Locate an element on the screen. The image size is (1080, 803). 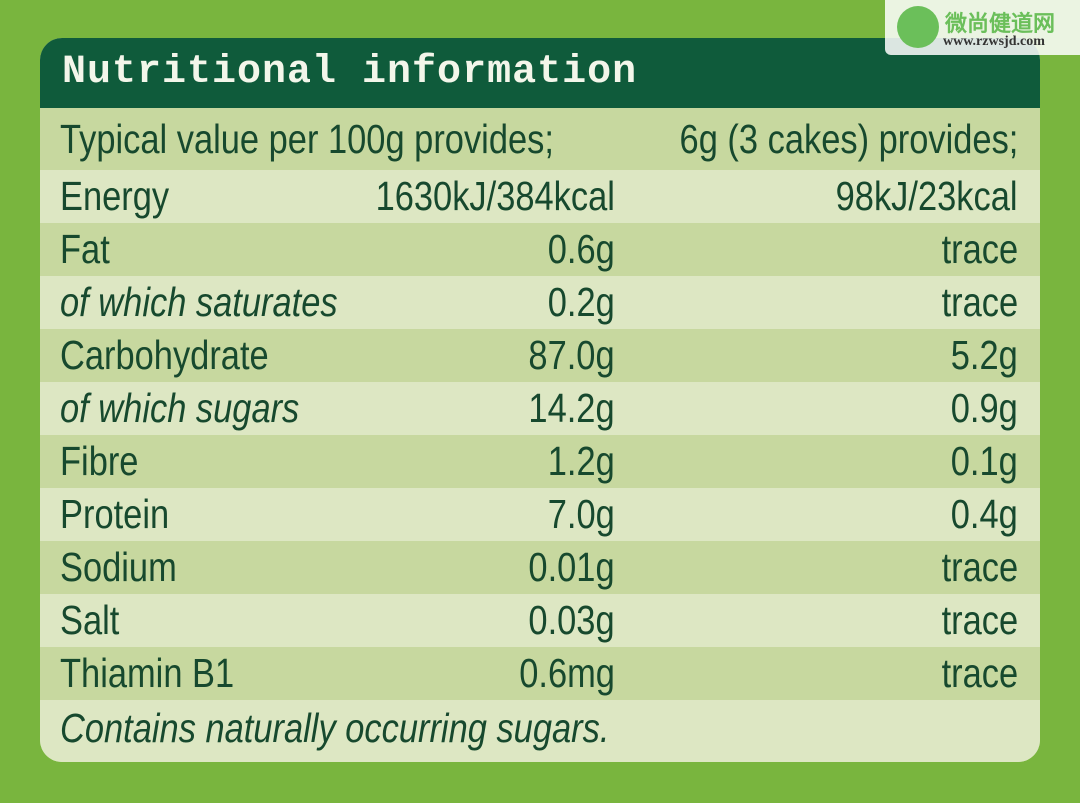
per-100g: 1630kJ/384kcal is located at coordinates (495, 196).